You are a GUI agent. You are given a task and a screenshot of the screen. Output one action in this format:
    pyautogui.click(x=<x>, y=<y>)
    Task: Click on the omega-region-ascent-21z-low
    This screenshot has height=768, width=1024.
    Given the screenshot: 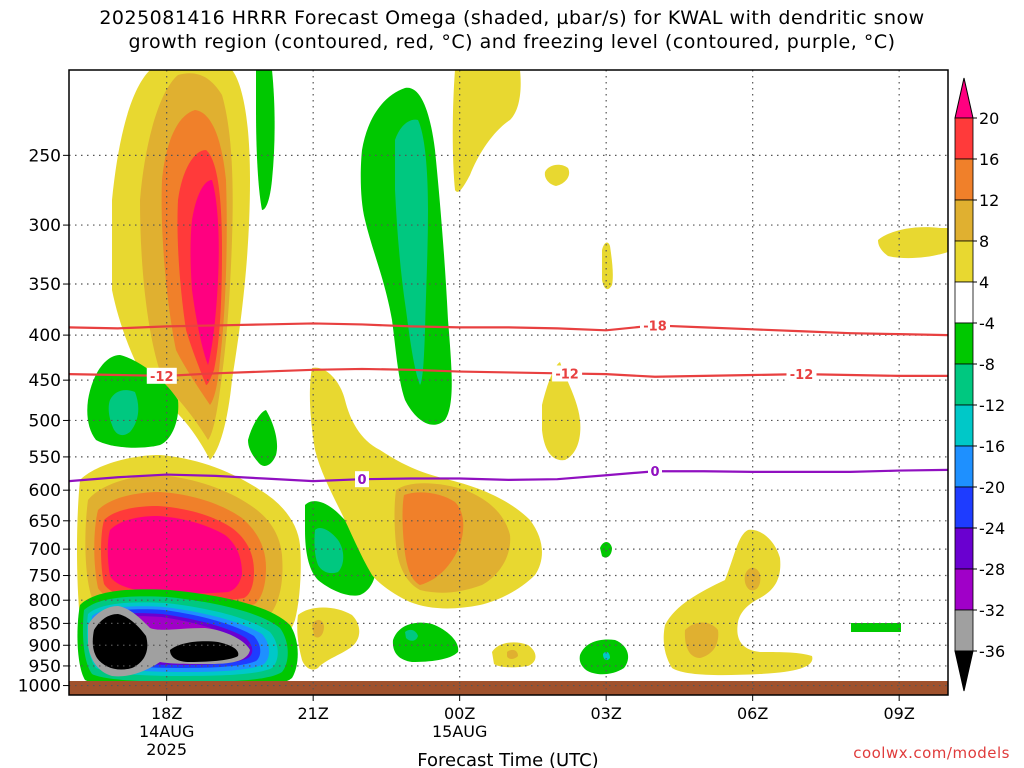 What is the action you would take?
    pyautogui.click(x=328, y=638)
    